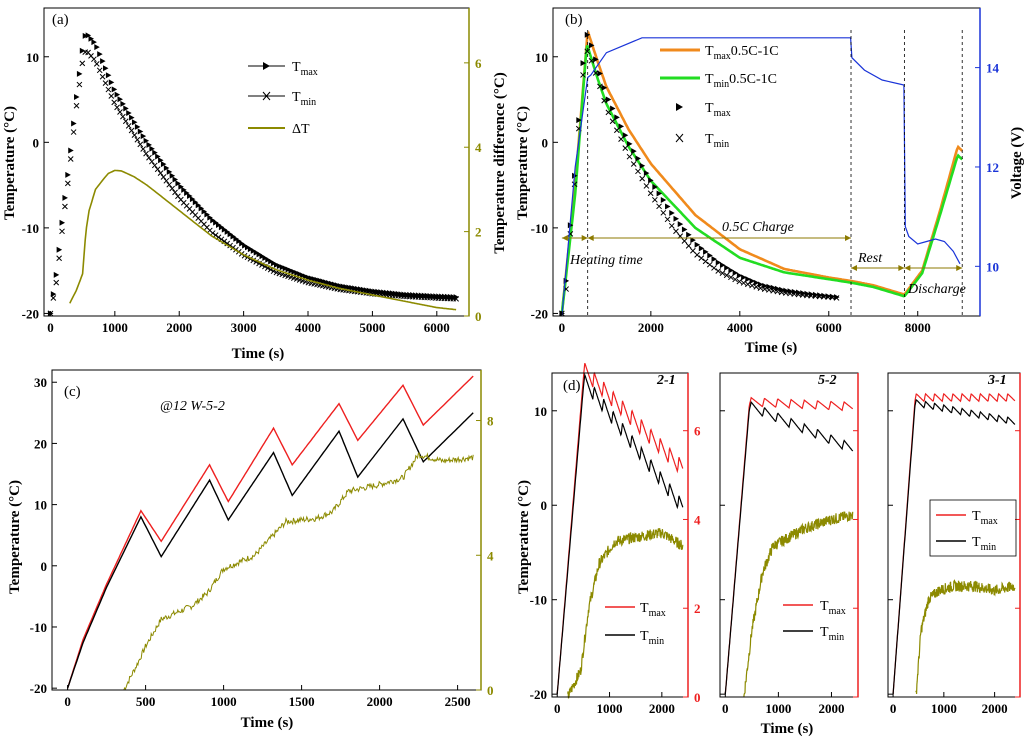 The image size is (1031, 739). I want to click on legend-tmax-marker, so click(266, 66).